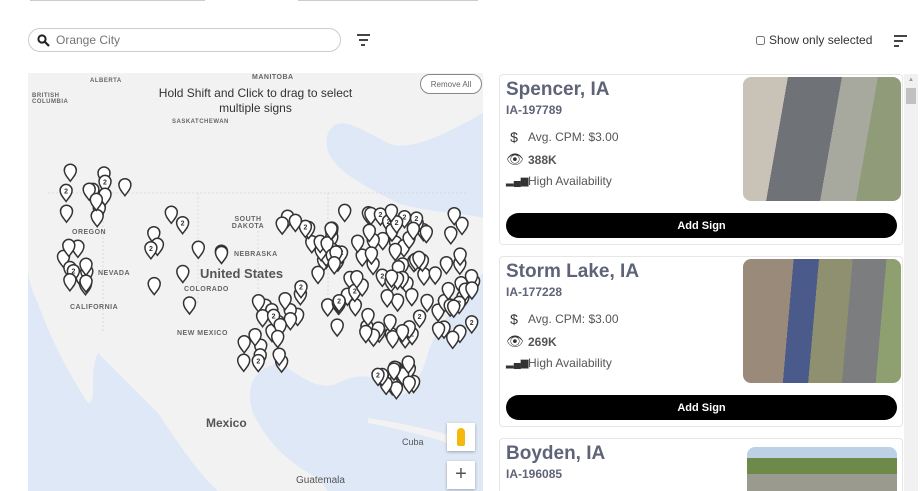 The width and height of the screenshot is (920, 491). Describe the element at coordinates (911, 282) in the screenshot. I see `list-scrollbar: ▲` at that location.